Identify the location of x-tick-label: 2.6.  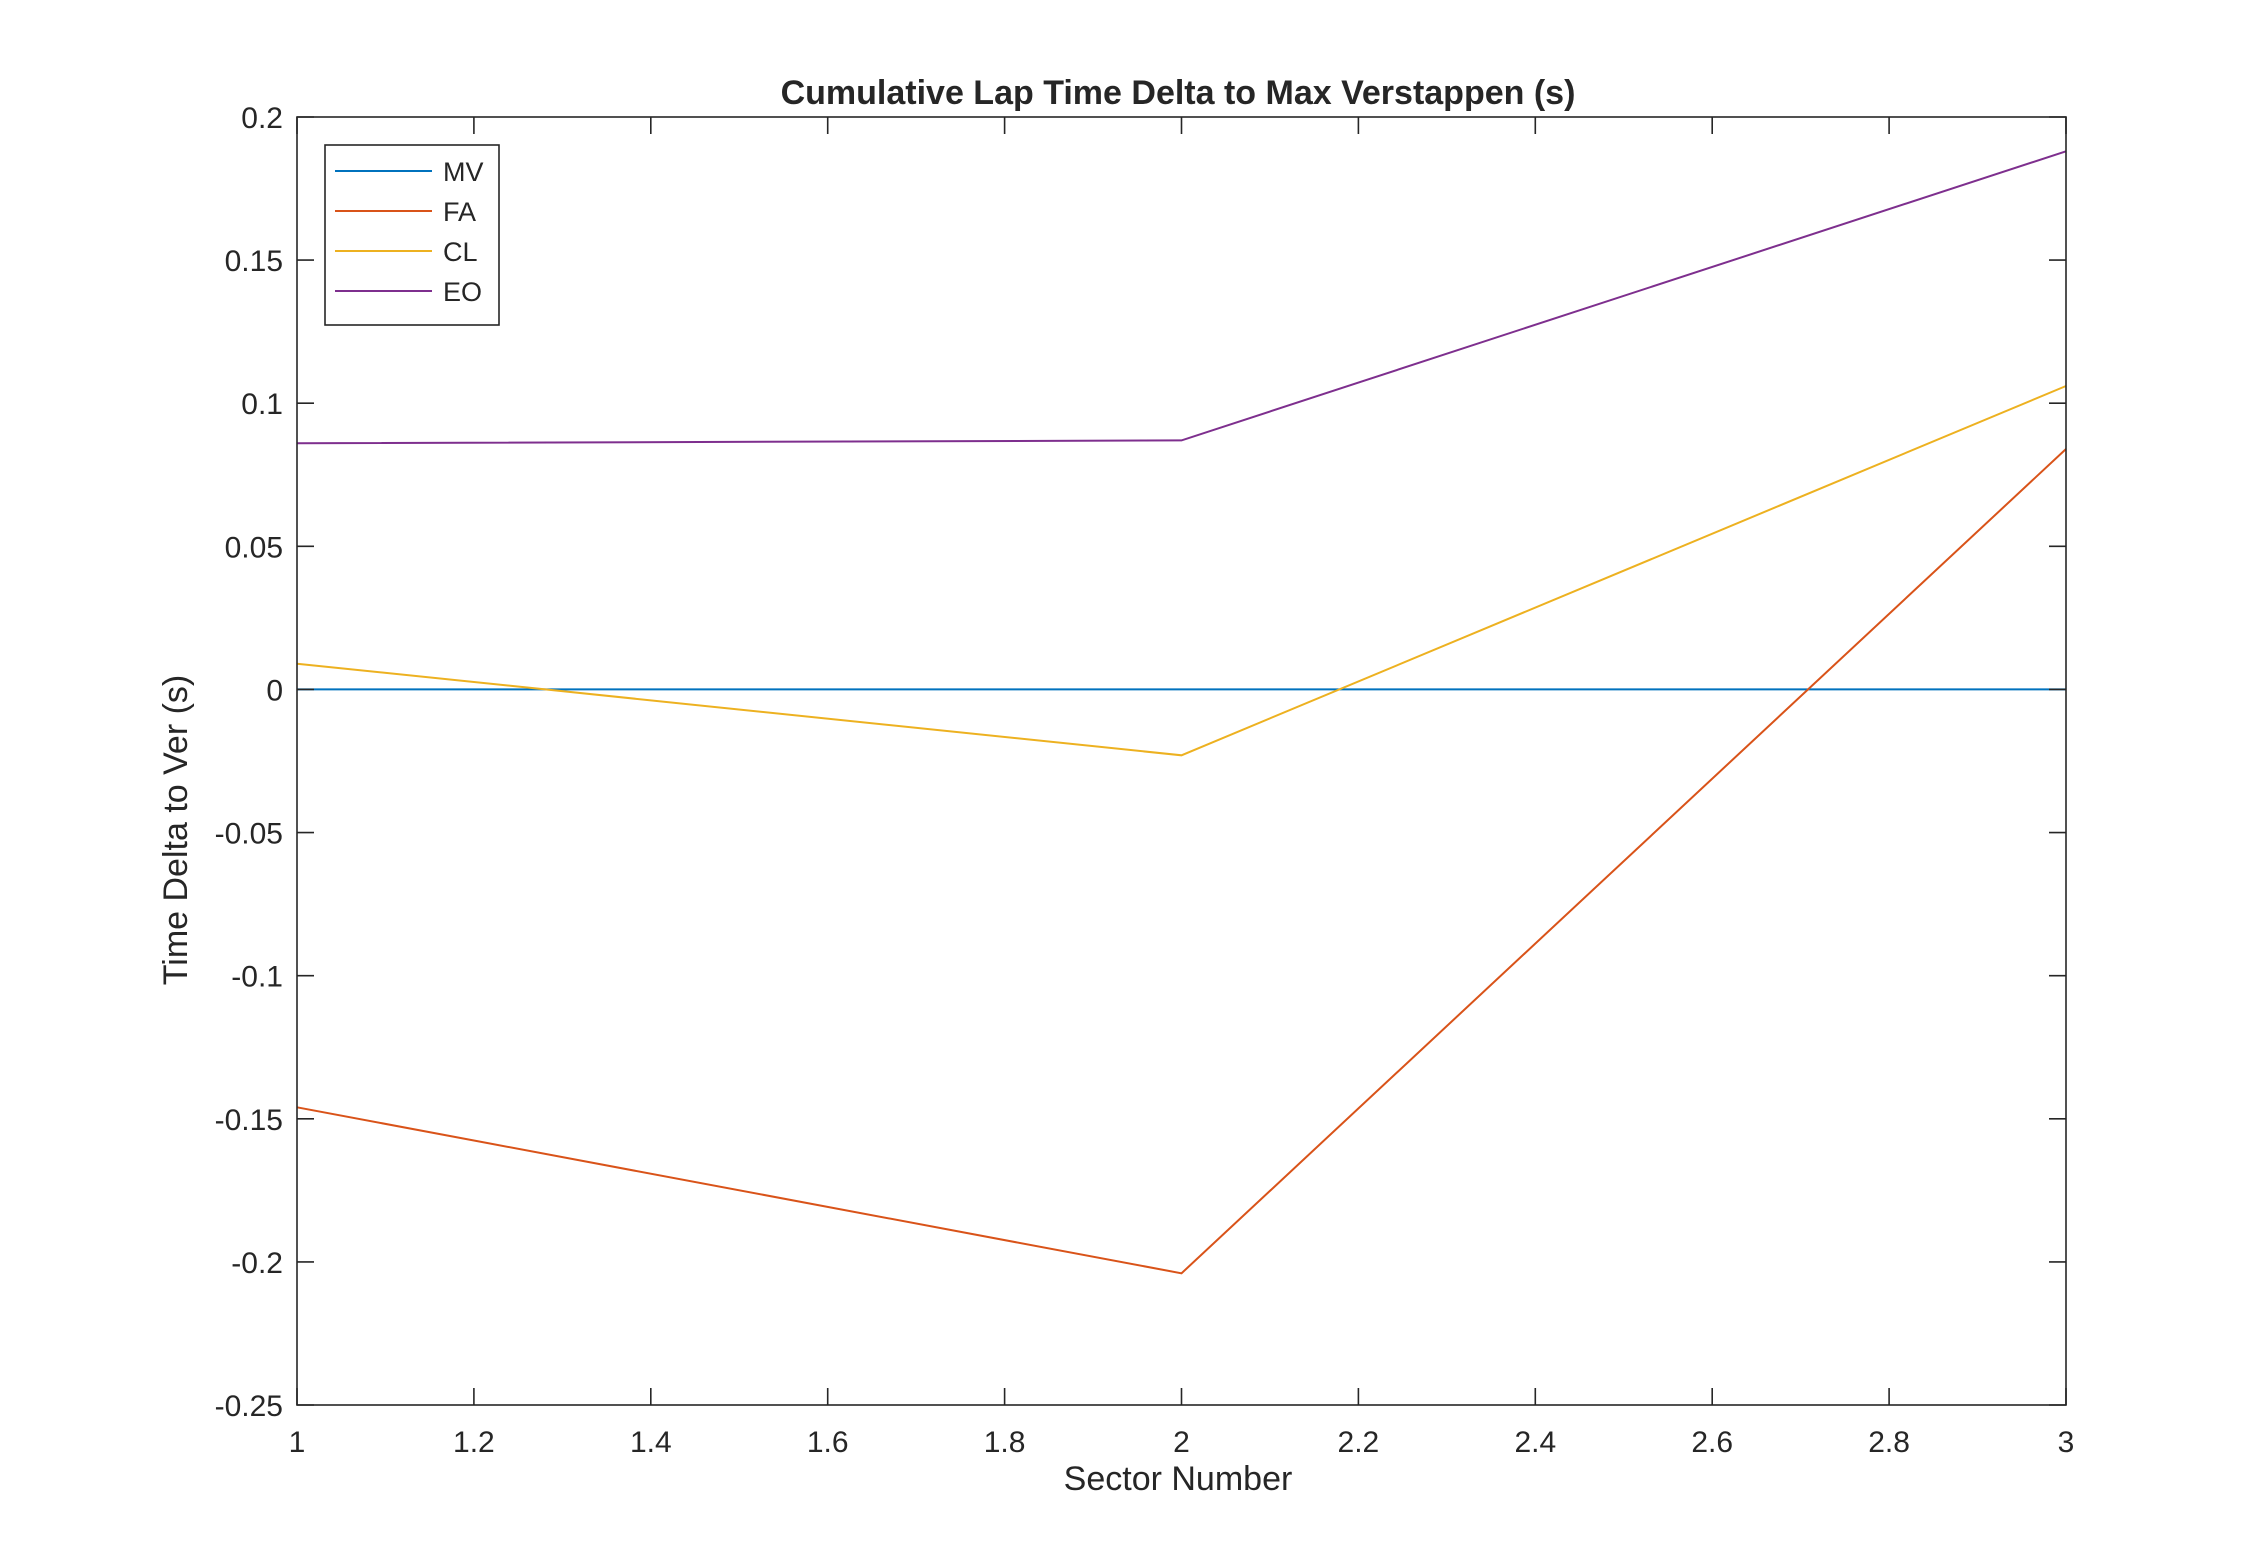
(1712, 1442).